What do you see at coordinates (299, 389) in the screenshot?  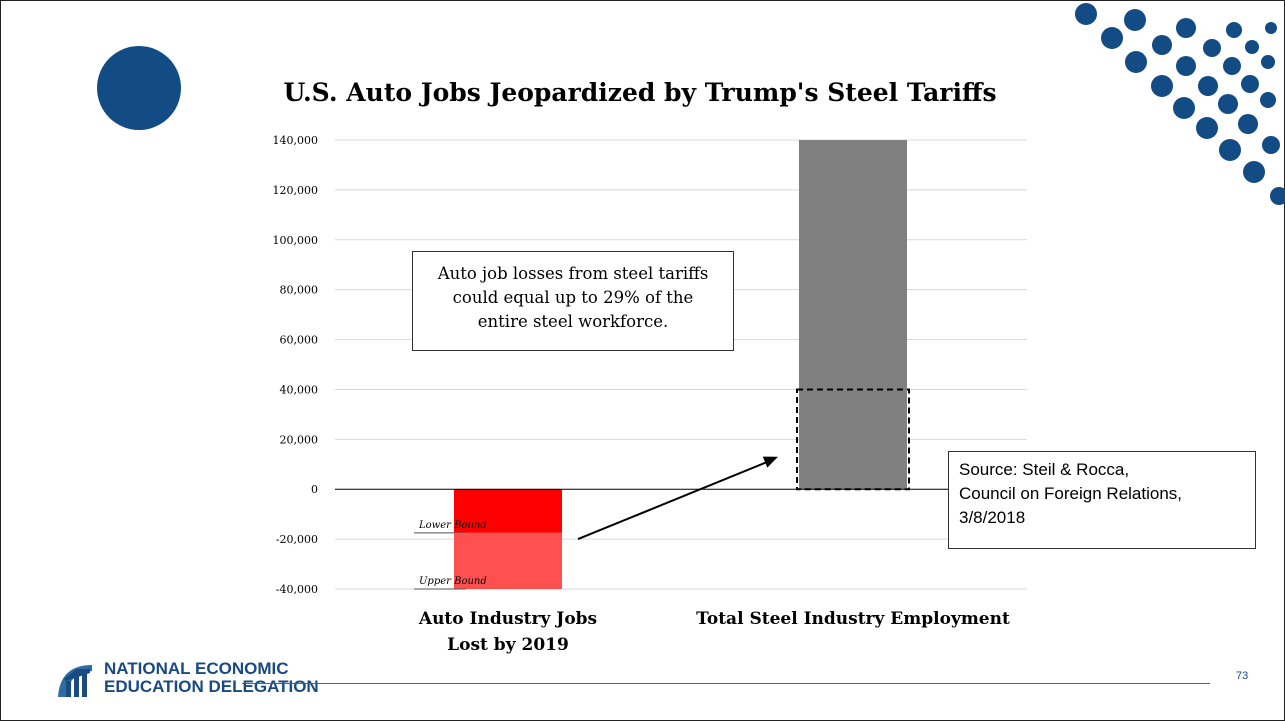 I see `y-tick-label: 40,000` at bounding box center [299, 389].